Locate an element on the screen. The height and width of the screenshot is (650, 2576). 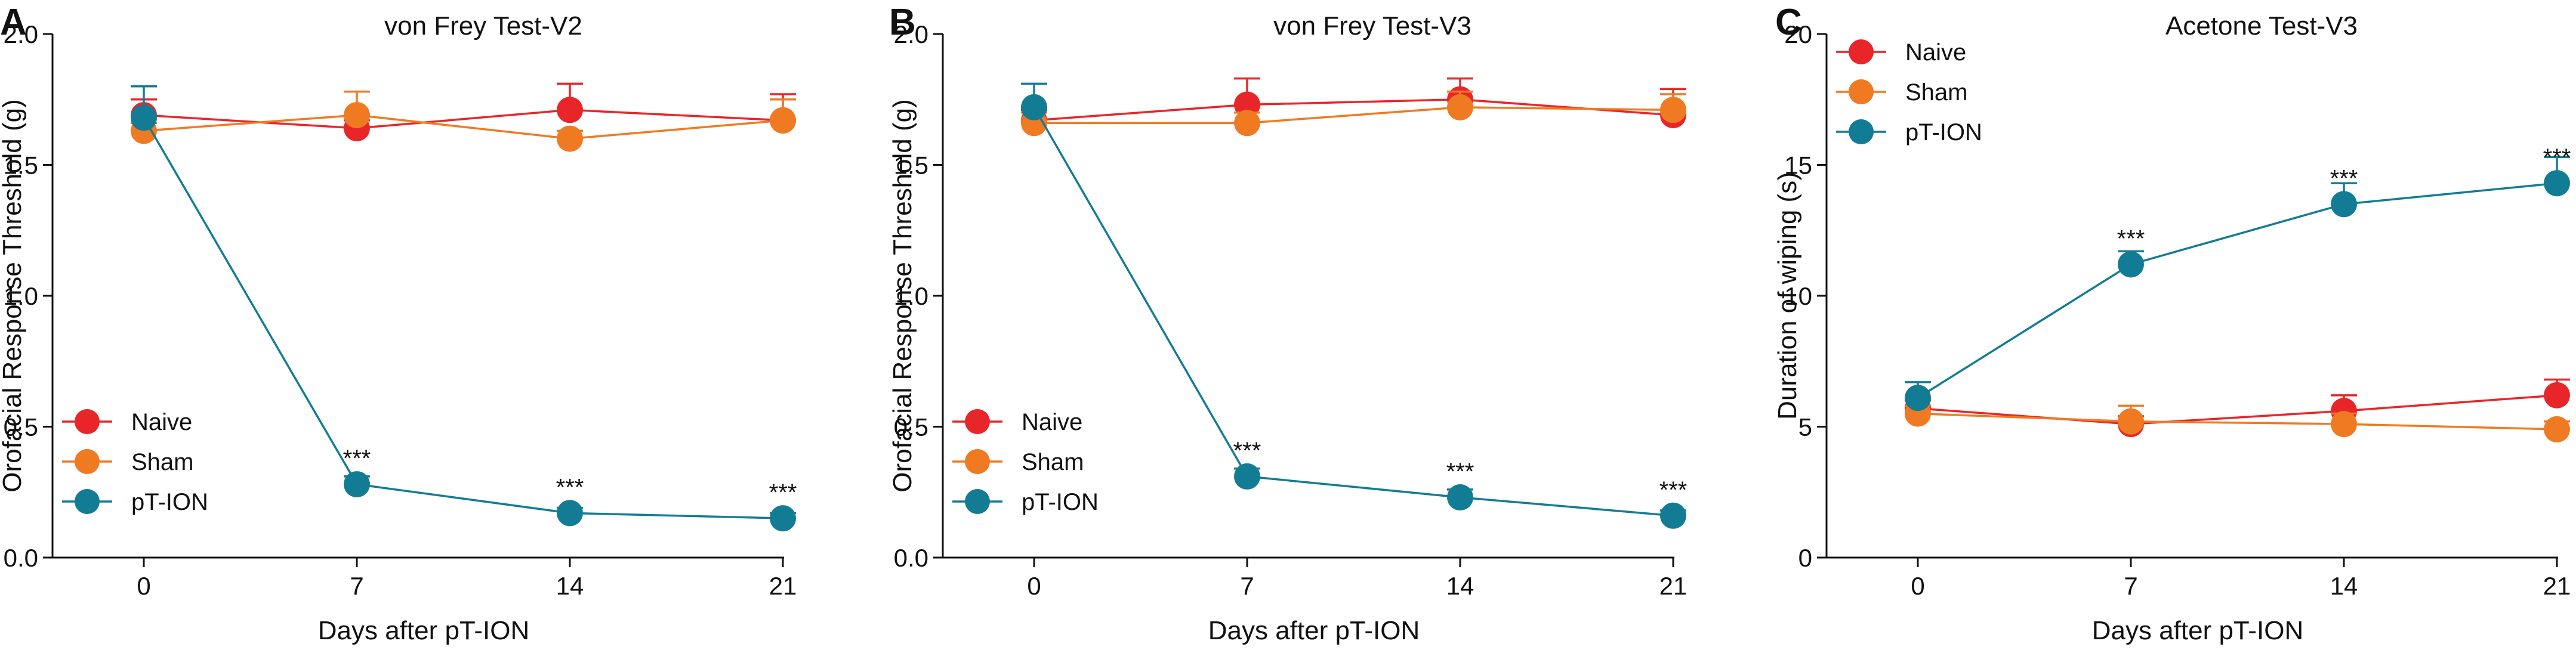
y-tick-label: 15 is located at coordinates (1798, 165).